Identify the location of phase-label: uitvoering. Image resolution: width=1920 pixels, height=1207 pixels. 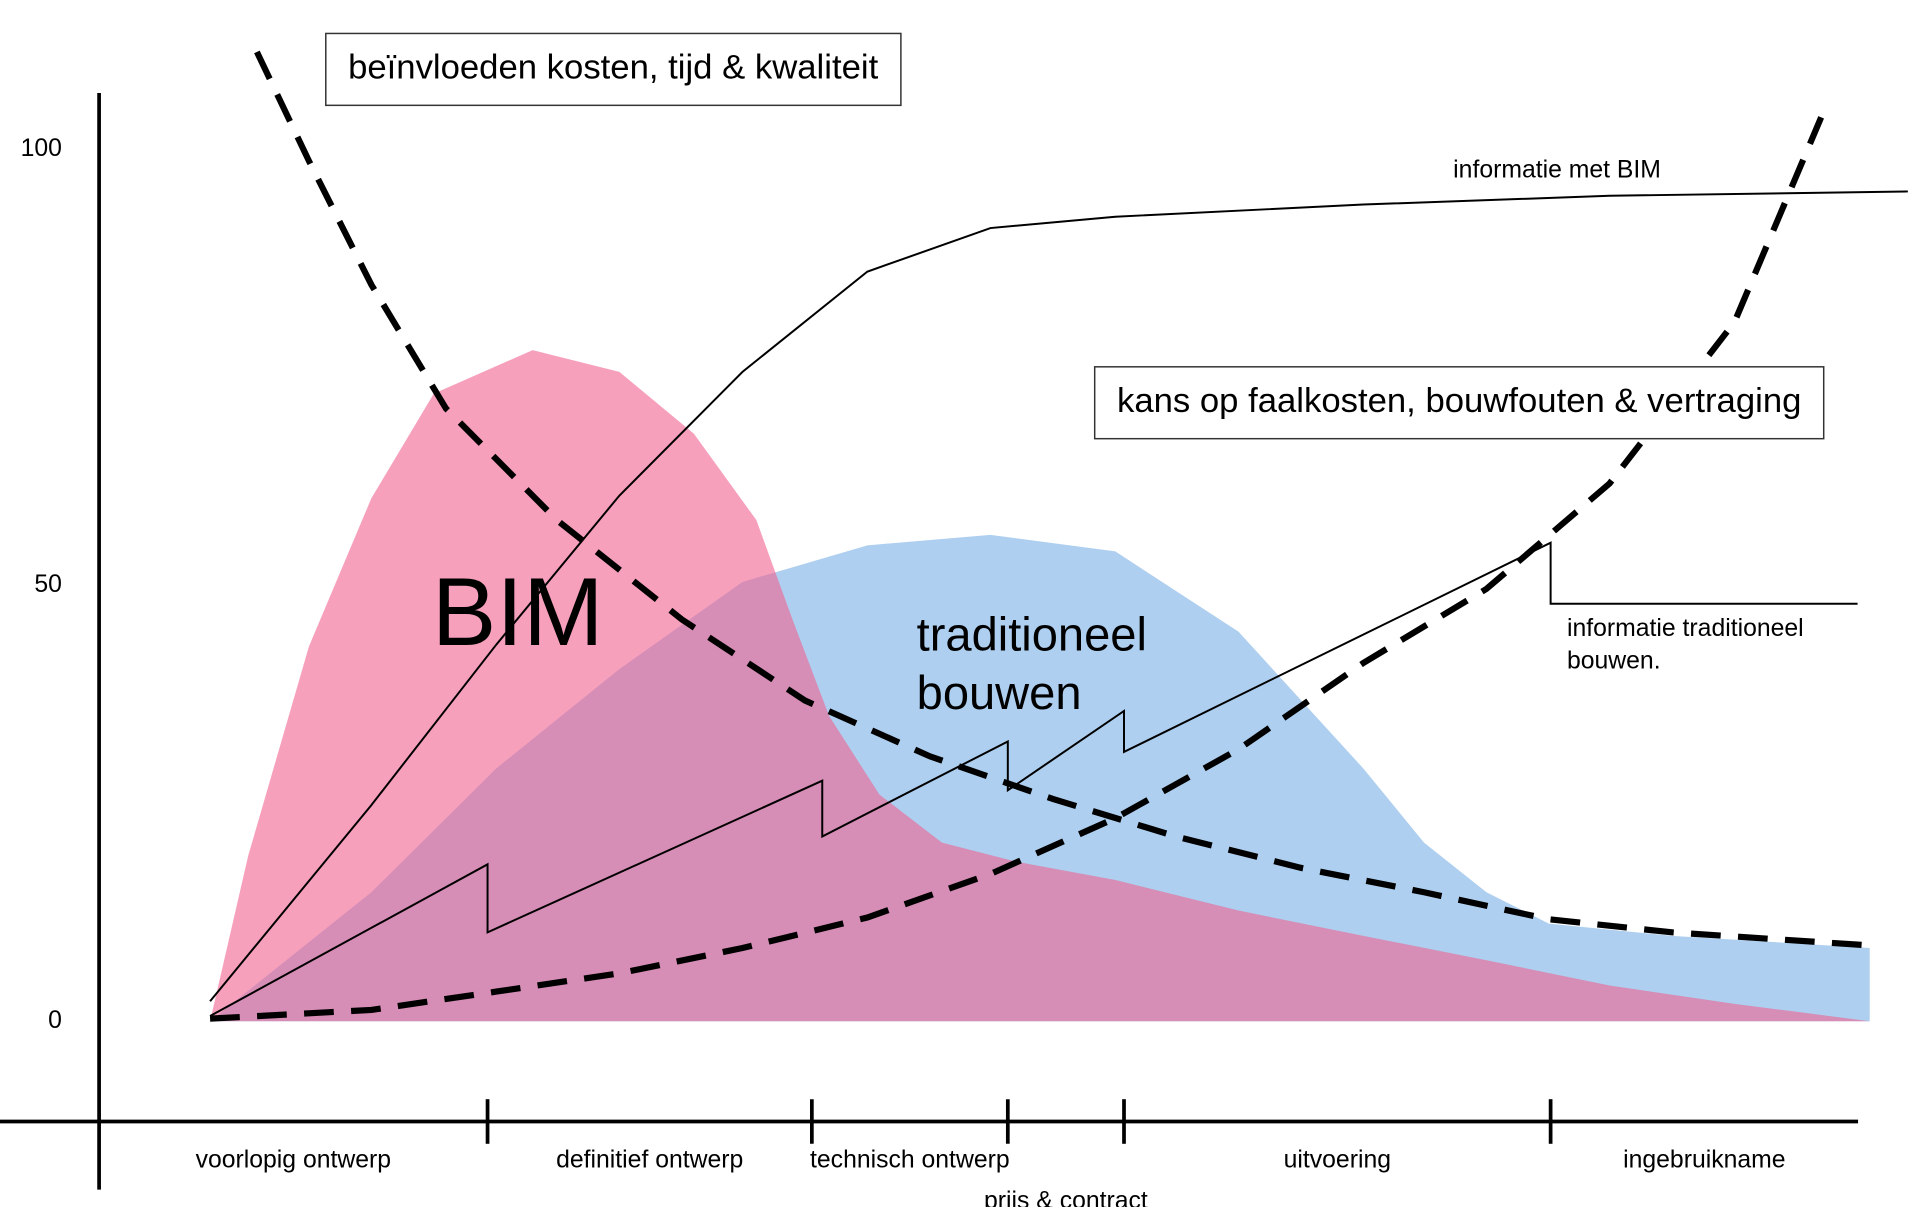
(1337, 1160).